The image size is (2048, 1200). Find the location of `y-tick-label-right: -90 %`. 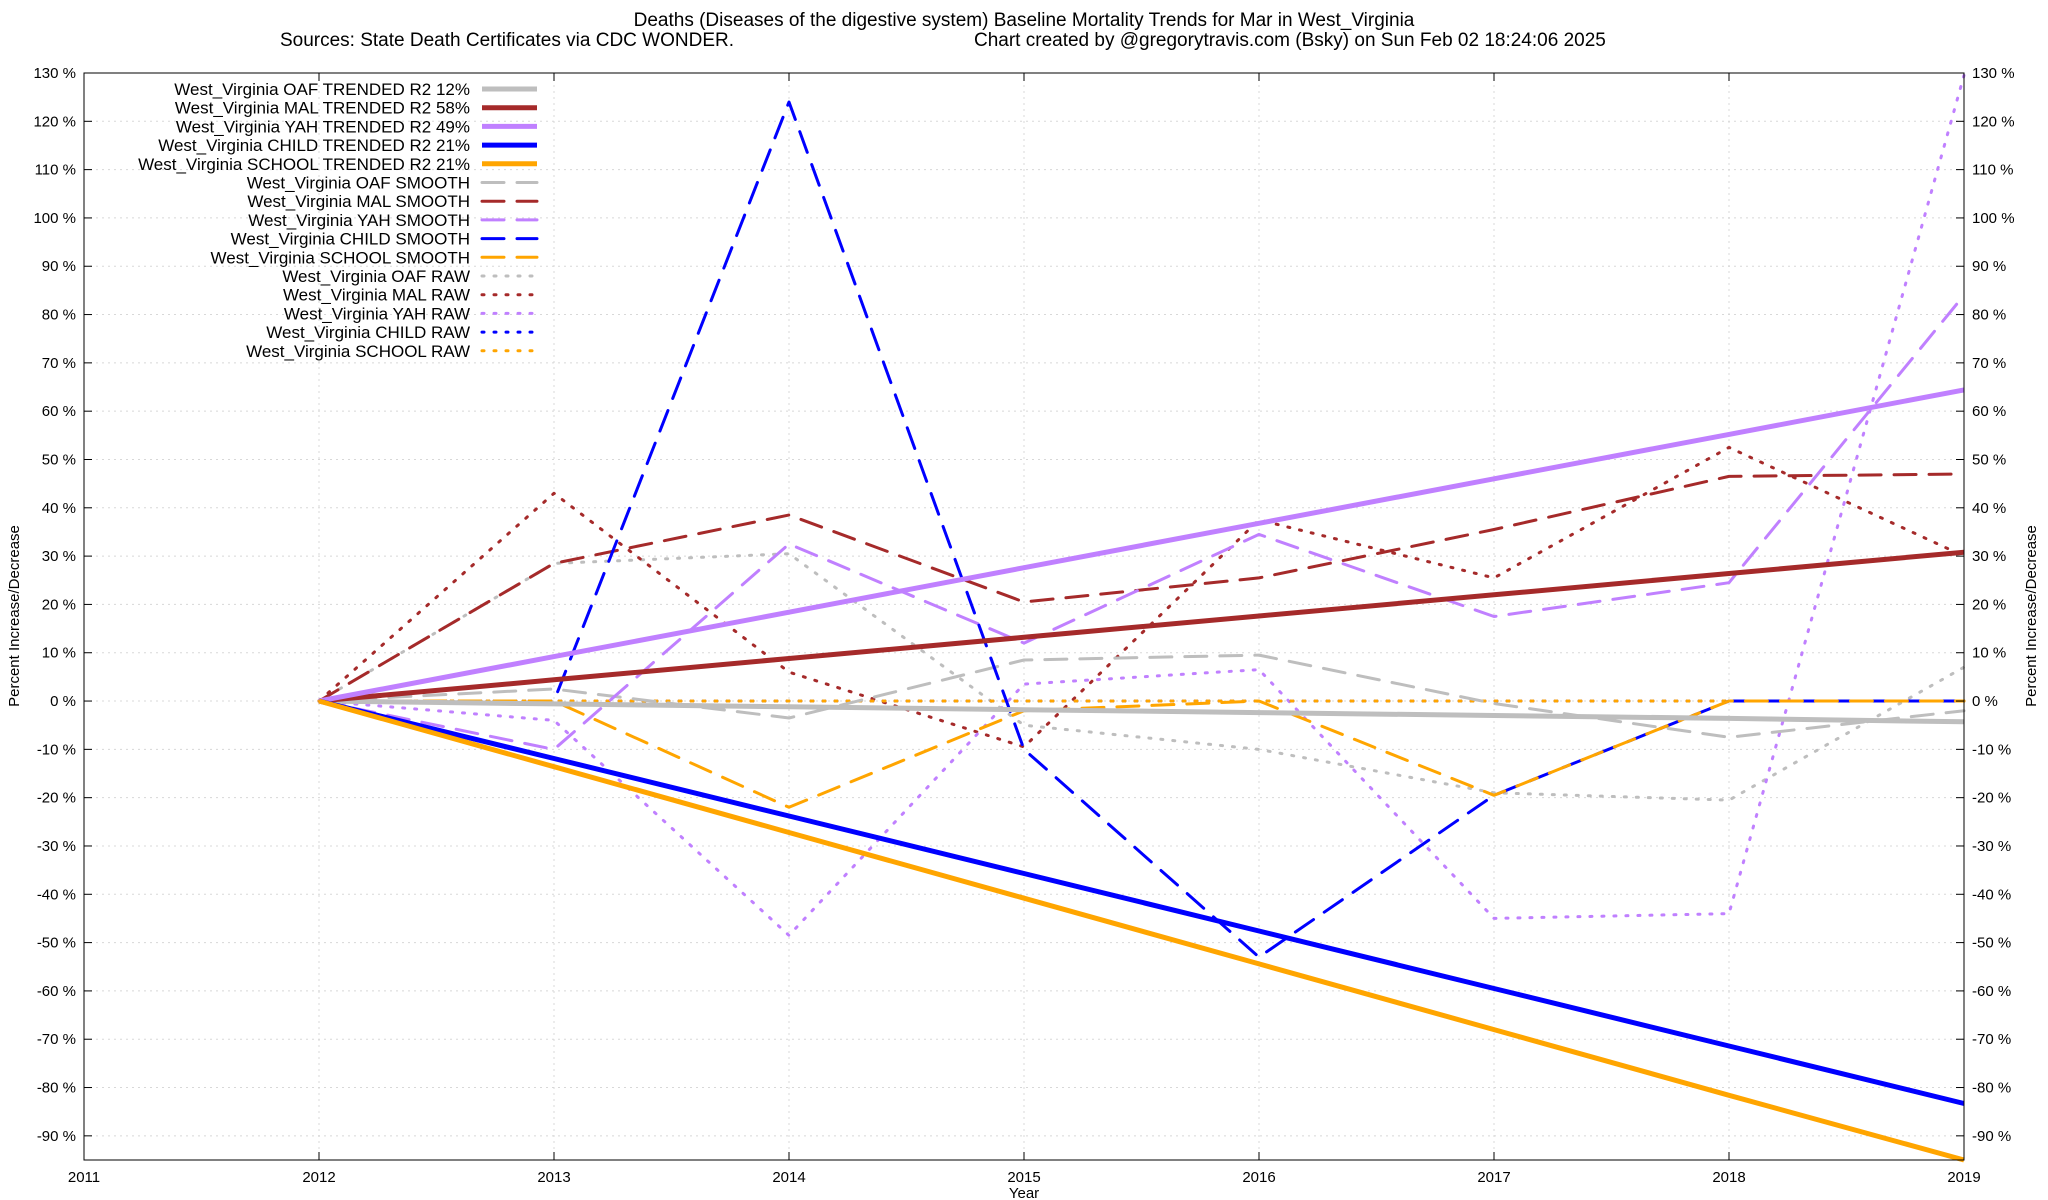

y-tick-label-right: -90 % is located at coordinates (1991, 1136).